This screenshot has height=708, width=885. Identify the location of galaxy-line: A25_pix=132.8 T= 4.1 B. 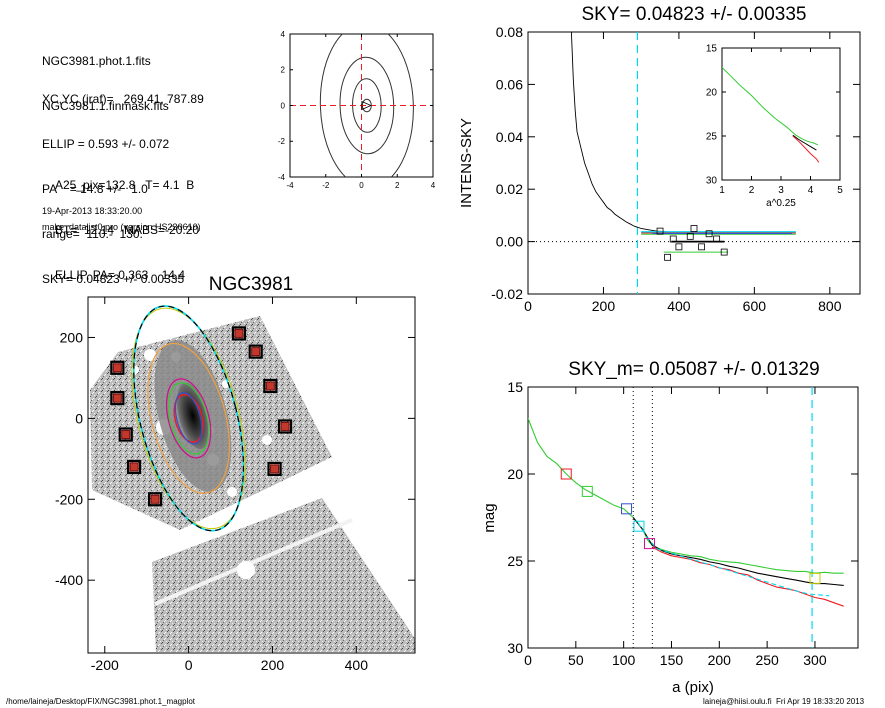
(125, 185).